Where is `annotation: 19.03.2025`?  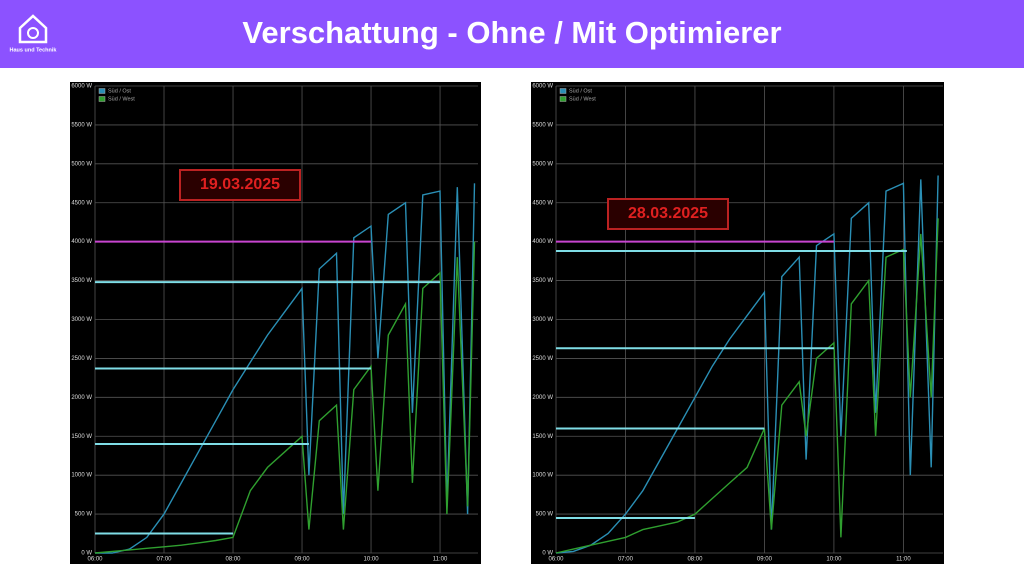
annotation: 19.03.2025 is located at coordinates (240, 184).